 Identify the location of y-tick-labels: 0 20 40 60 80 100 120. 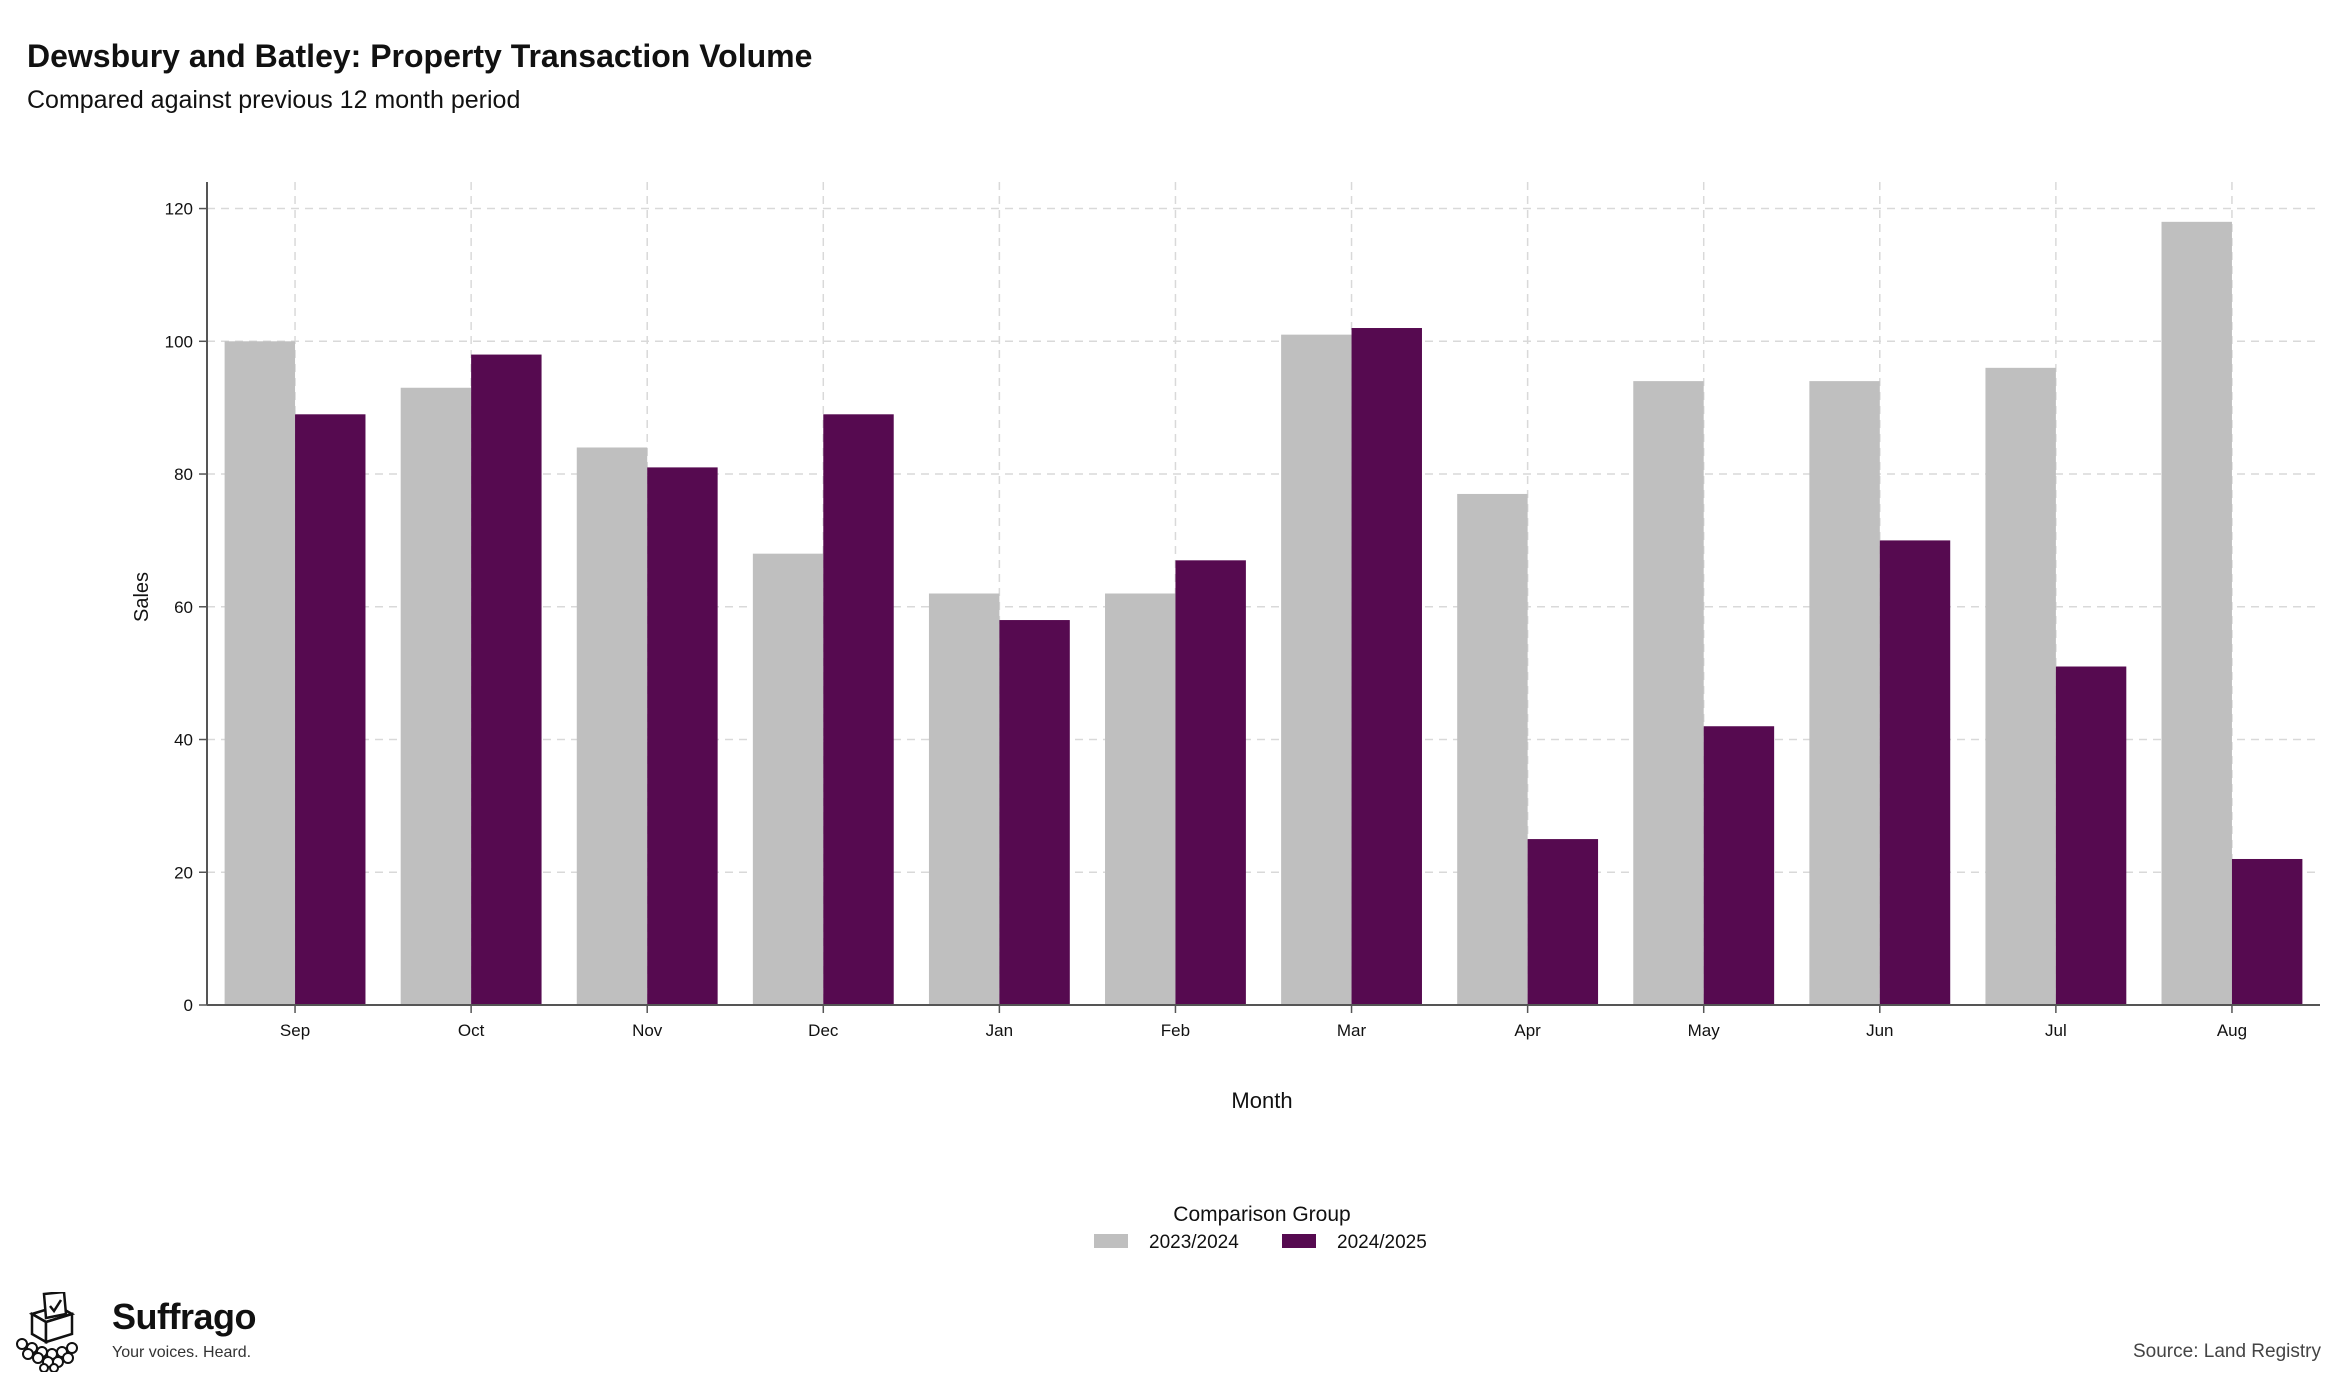
(179, 607).